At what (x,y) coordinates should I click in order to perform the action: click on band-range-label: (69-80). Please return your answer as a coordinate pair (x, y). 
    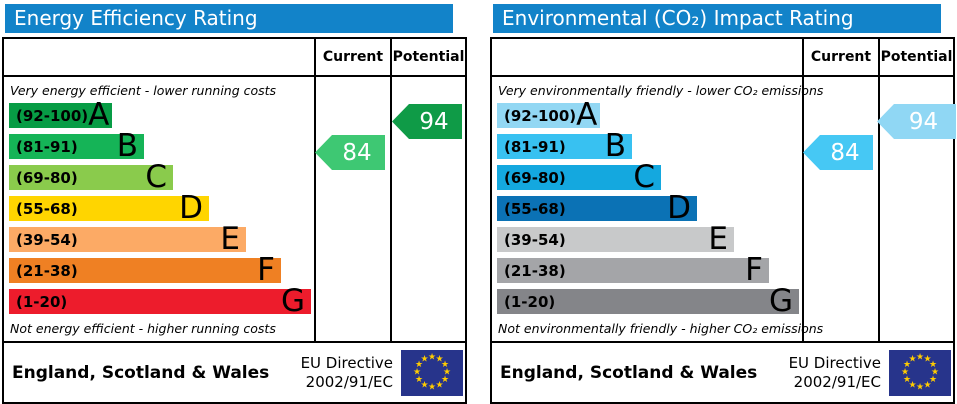
    Looking at the image, I should click on (535, 177).